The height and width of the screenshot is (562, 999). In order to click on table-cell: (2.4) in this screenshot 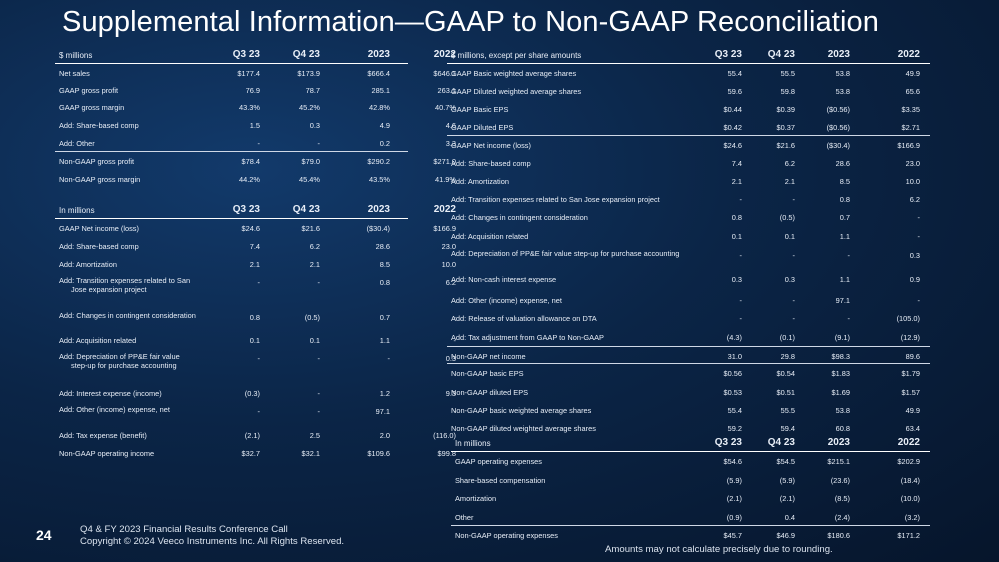, I will do `click(842, 517)`.